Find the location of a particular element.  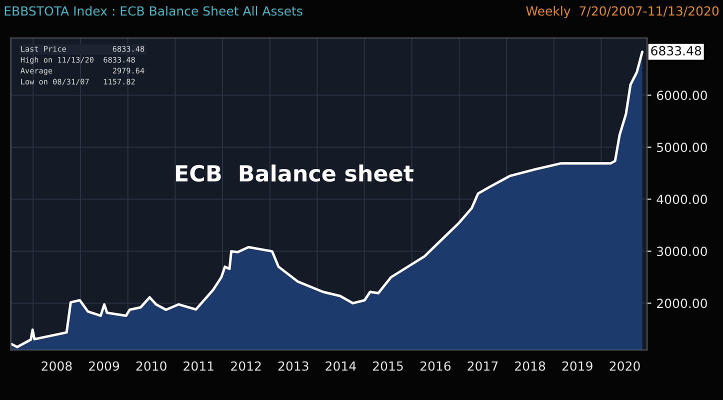

x-tick-label: 2014 is located at coordinates (341, 366).